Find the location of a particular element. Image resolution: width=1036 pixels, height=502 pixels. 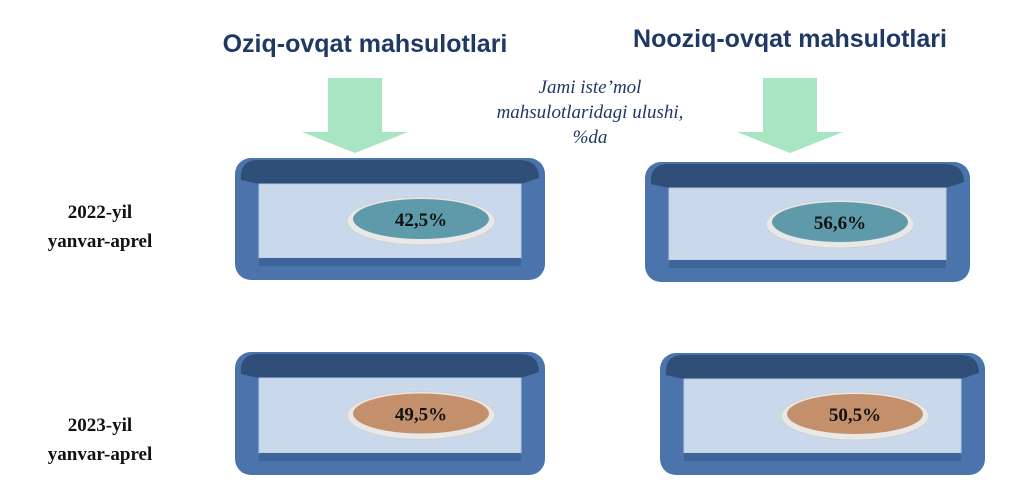

value-label: 50,5% is located at coordinates (855, 415).